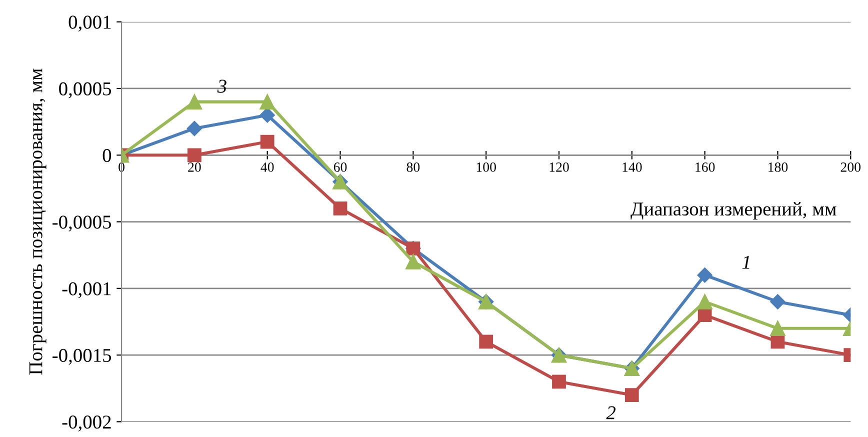 This screenshot has height=437, width=868. Describe the element at coordinates (413, 167) in the screenshot. I see `x-tick-label: 80` at that location.